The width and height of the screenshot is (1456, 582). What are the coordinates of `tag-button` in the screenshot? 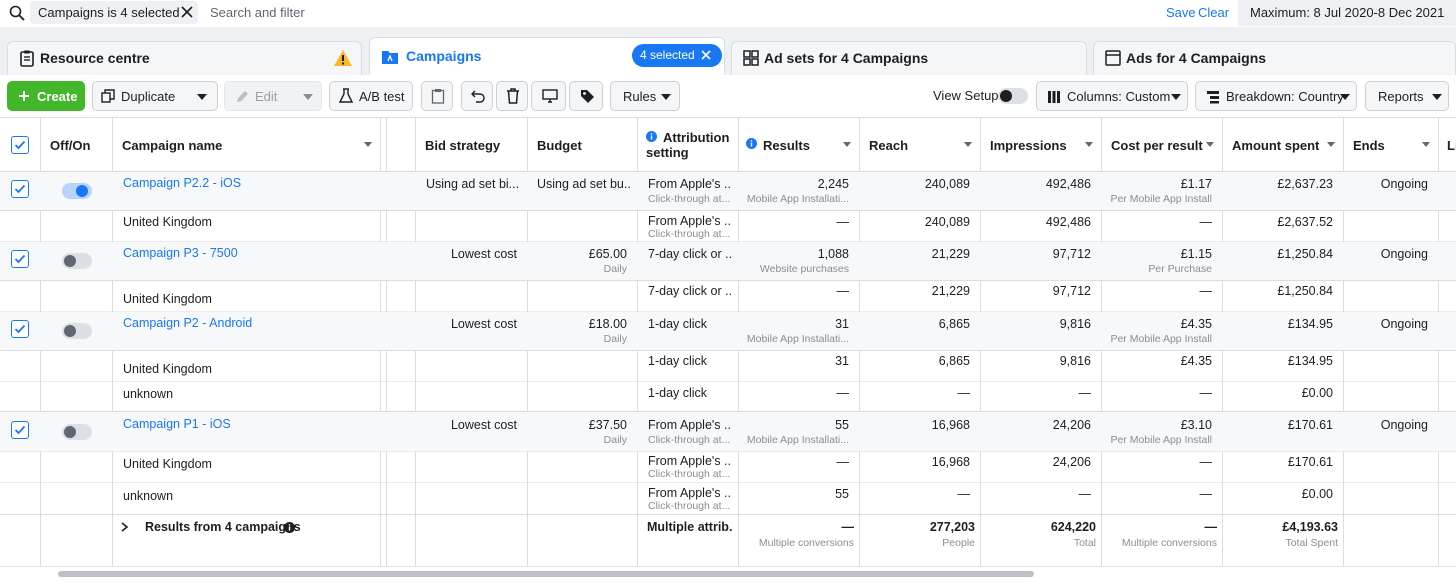 It's located at (586, 96).